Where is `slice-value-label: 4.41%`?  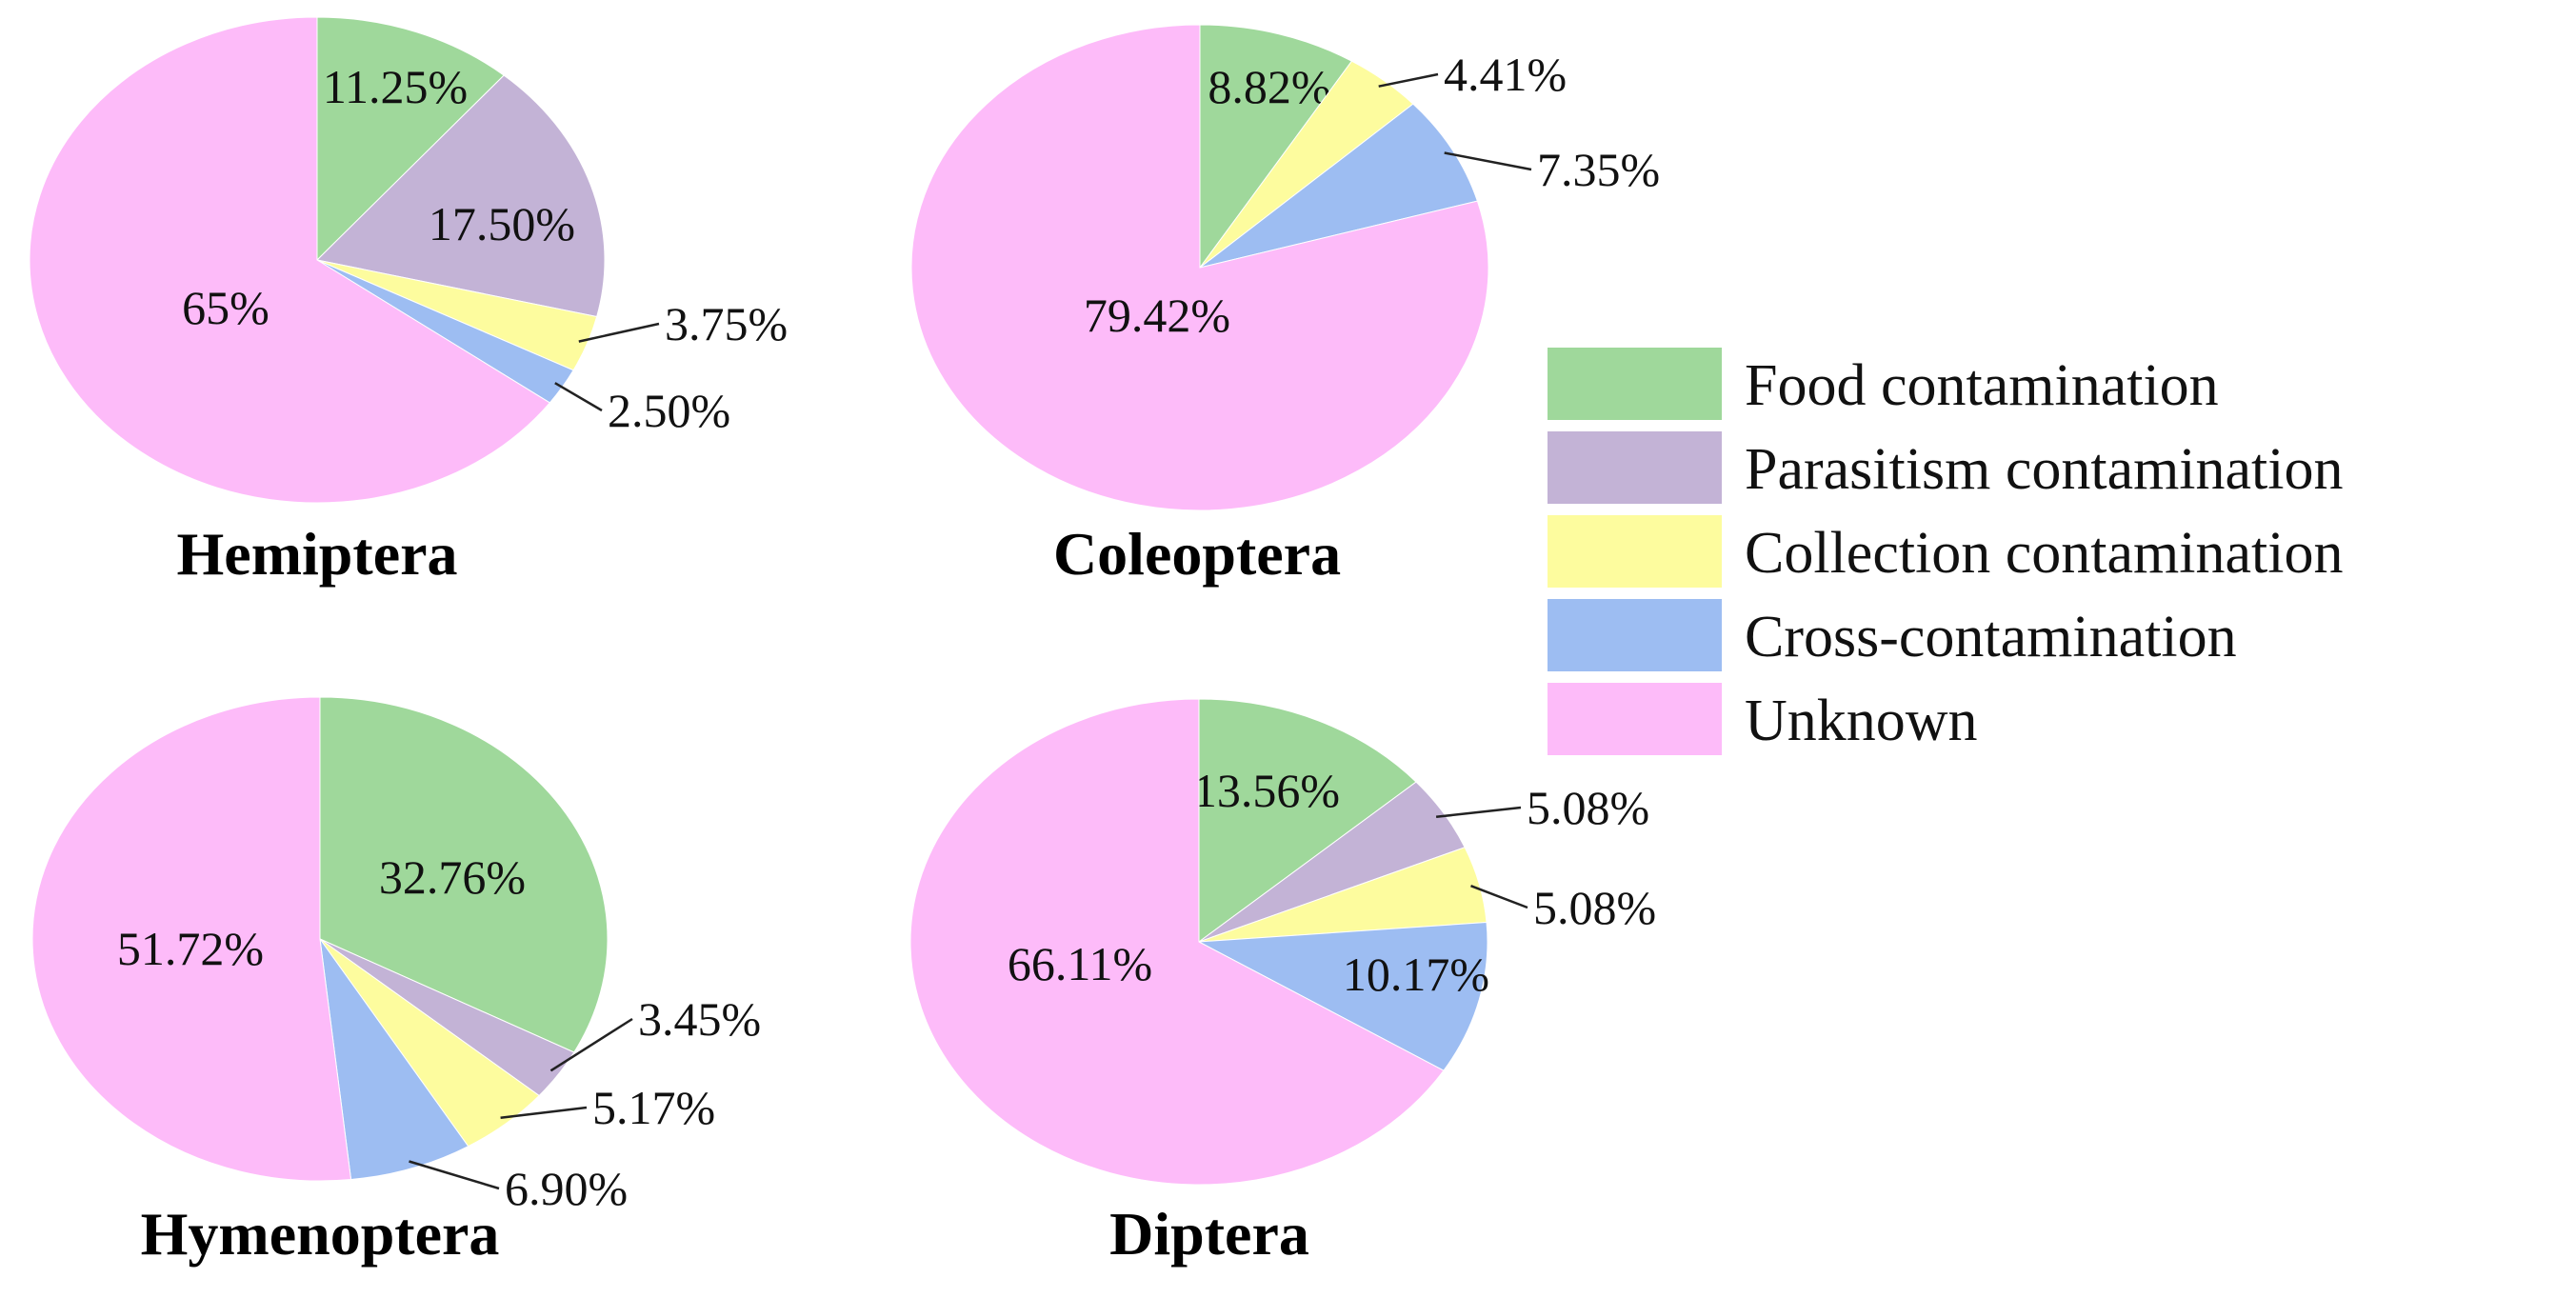 slice-value-label: 4.41% is located at coordinates (1505, 74).